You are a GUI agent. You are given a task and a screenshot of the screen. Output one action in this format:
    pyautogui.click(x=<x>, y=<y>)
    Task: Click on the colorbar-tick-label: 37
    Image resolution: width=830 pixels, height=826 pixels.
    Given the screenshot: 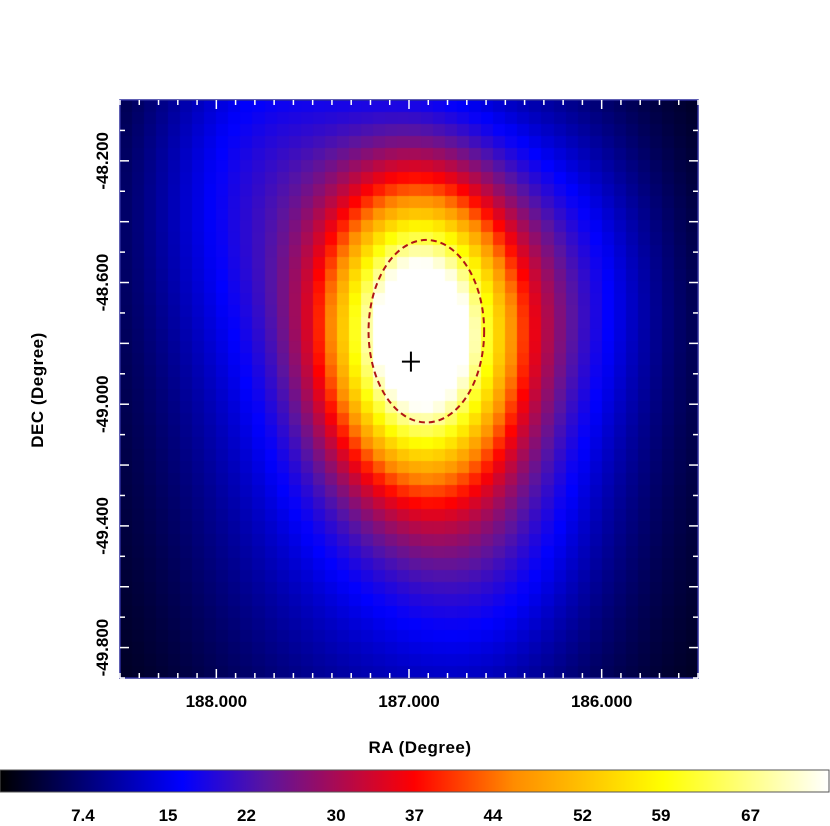 What is the action you would take?
    pyautogui.click(x=414, y=815)
    